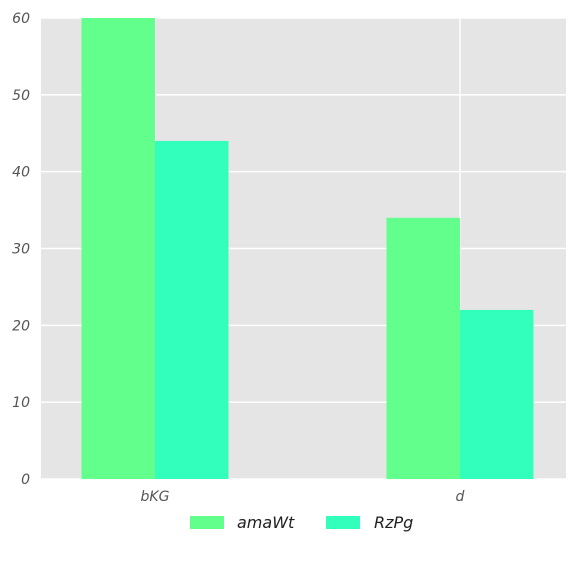  I want to click on bar-RzPg-bKG, so click(192, 309).